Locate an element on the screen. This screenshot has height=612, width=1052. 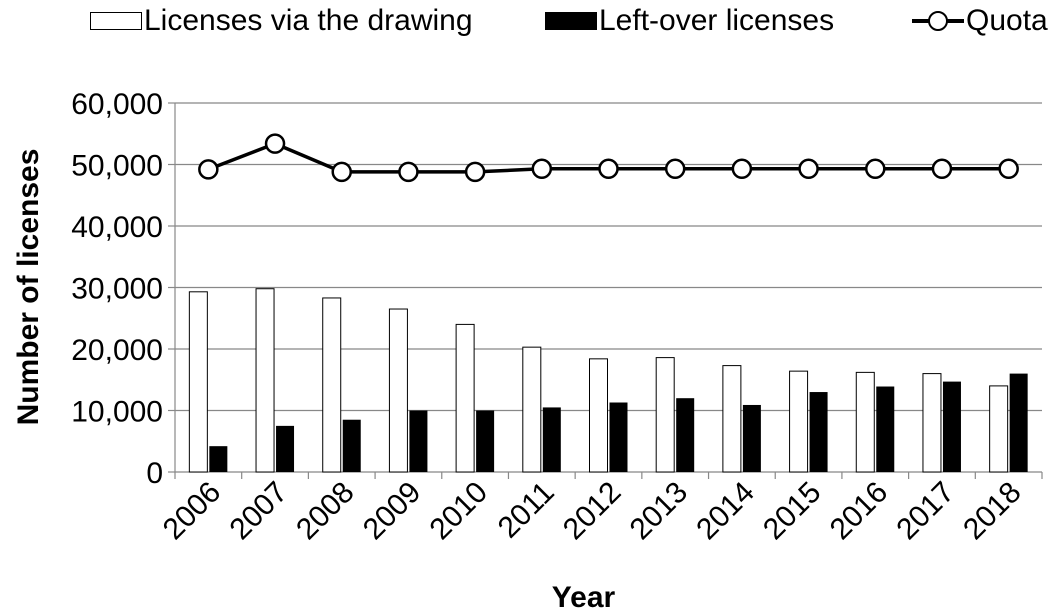
x-tick-label: 2010 is located at coordinates (459, 511).